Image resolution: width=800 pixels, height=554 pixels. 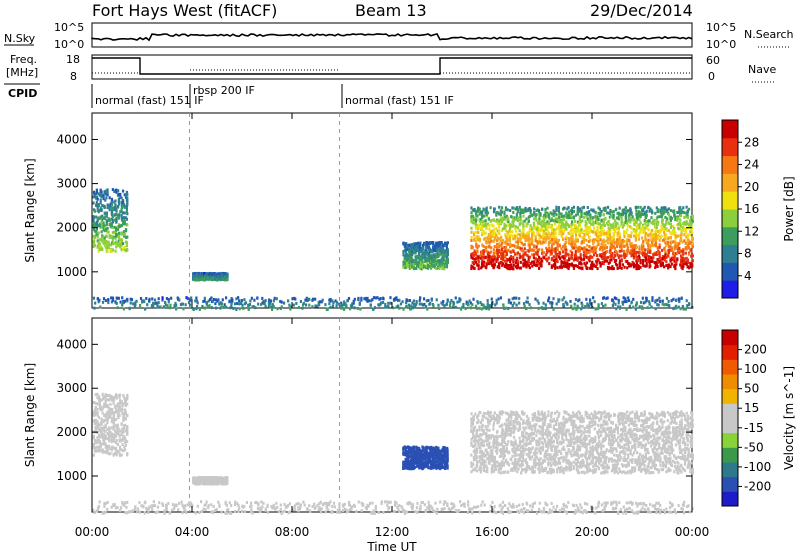 What do you see at coordinates (73, 59) in the screenshot?
I see `freq-top-tick: 18` at bounding box center [73, 59].